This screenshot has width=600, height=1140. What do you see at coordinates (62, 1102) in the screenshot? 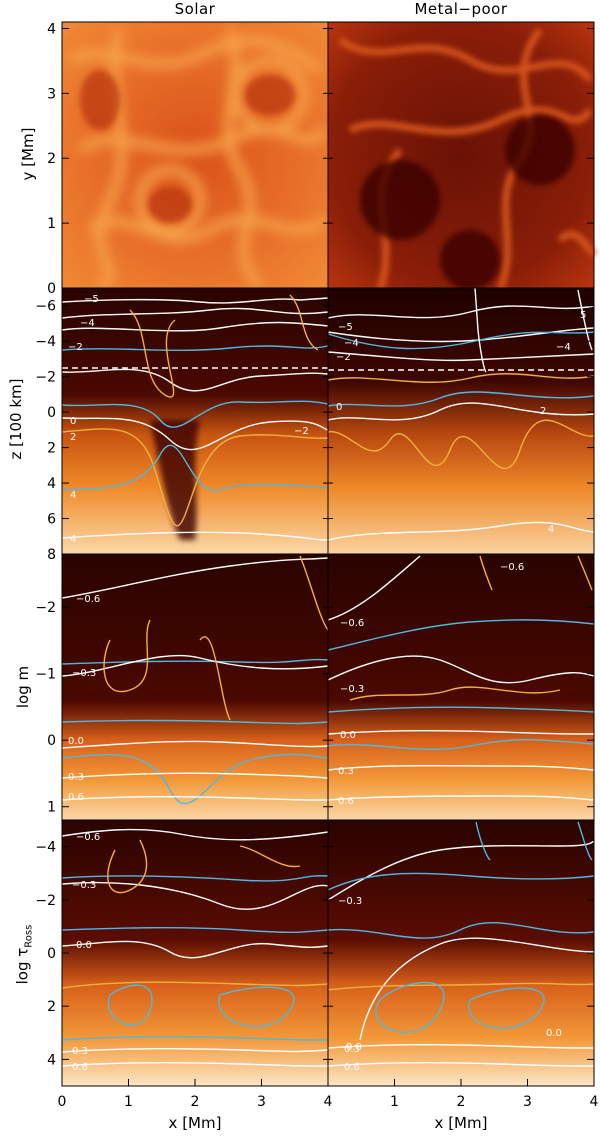
I see `x-tick-label: 0` at bounding box center [62, 1102].